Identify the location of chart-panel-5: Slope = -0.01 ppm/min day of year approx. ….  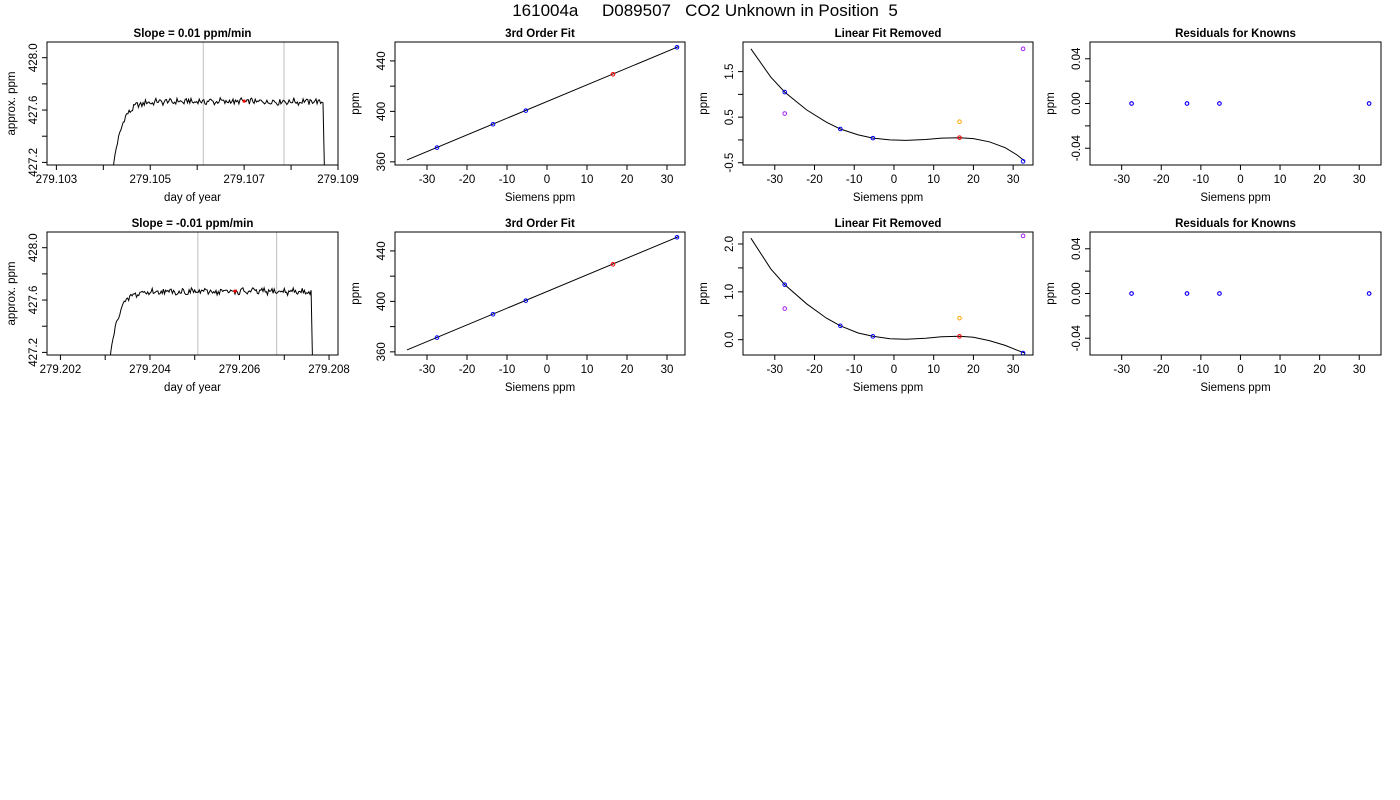
(178, 306).